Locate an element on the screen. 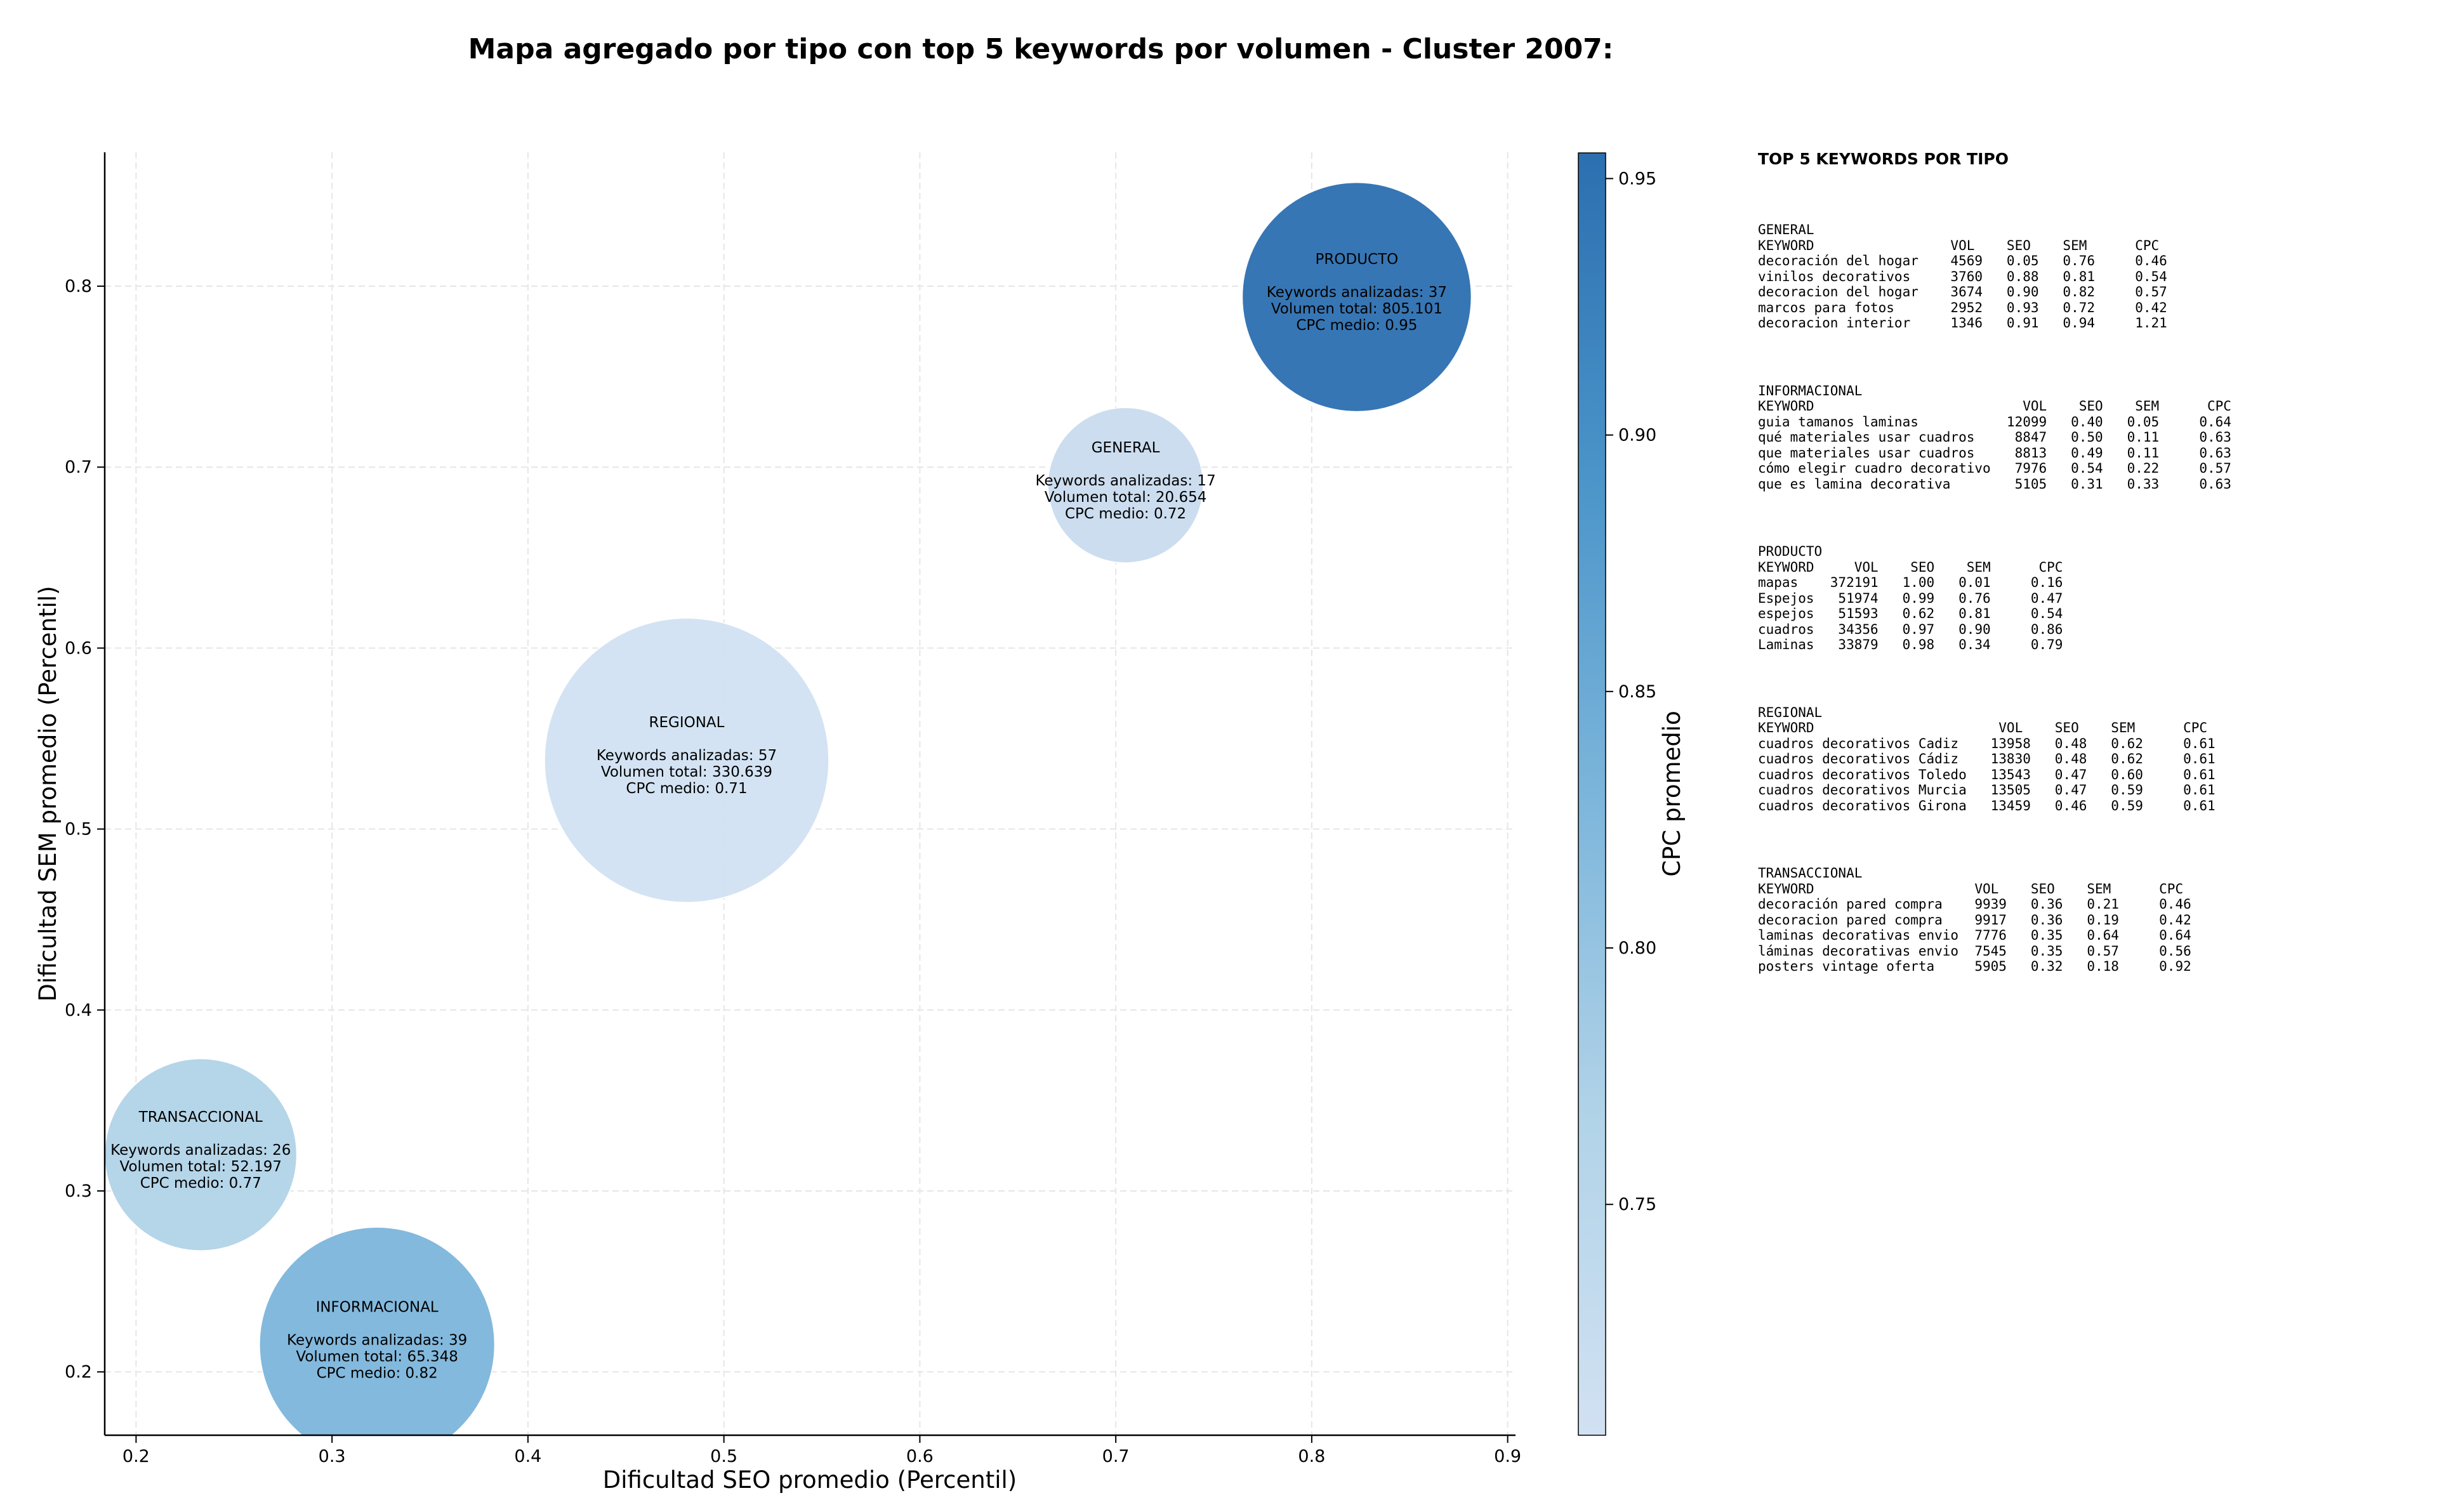 The height and width of the screenshot is (1512, 2437). bubble-stat-label: CPC medio: 0.82 is located at coordinates (377, 1373).